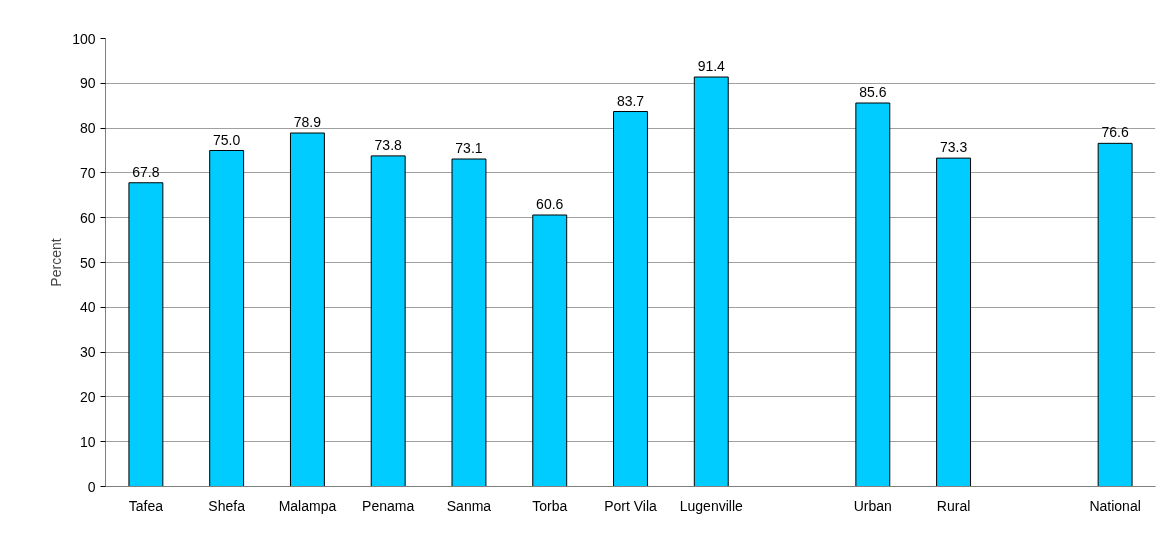  What do you see at coordinates (146, 171) in the screenshot?
I see `data-label: 67.8` at bounding box center [146, 171].